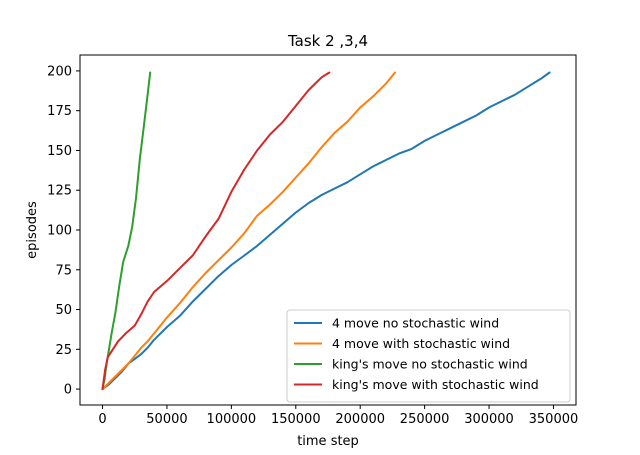  I want to click on y-tick-label: 25, so click(63, 350).